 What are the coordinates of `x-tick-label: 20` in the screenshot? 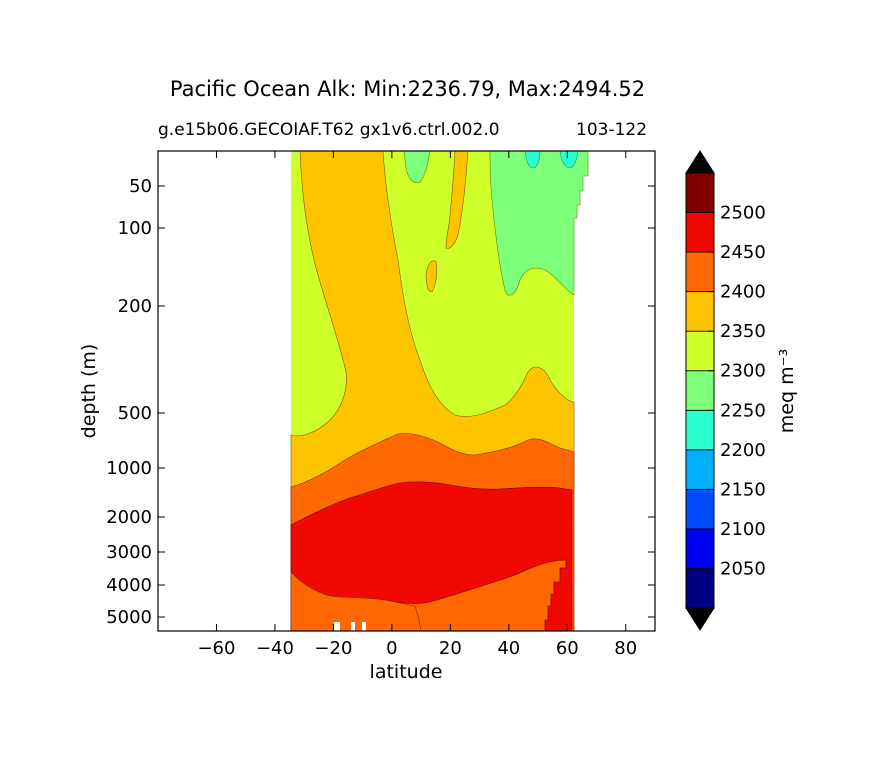 It's located at (450, 648).